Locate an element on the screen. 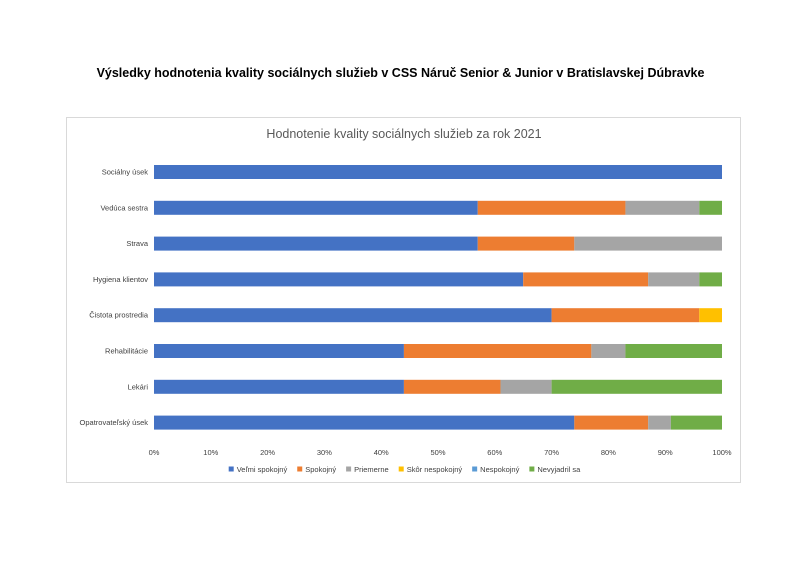 Image resolution: width=801 pixels, height=566 pixels. category-label: Čistota prostredia is located at coordinates (119, 315).